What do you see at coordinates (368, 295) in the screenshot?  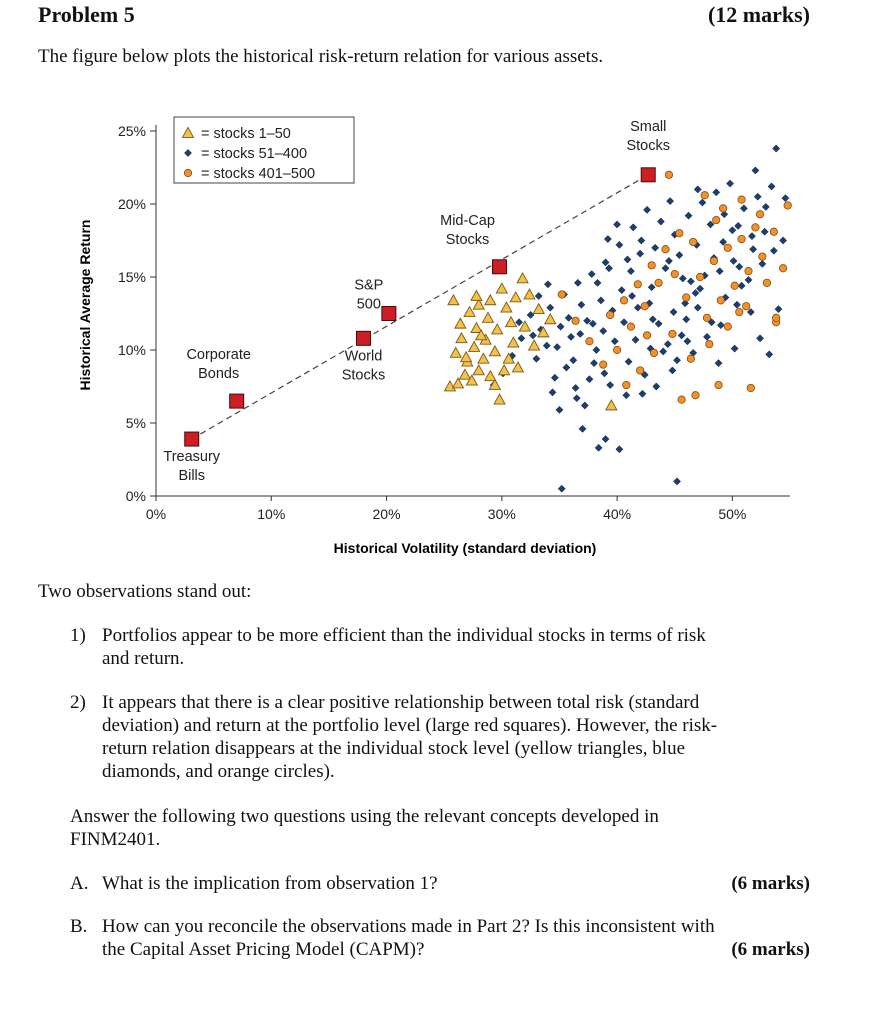 I see `portfolio-label: S&P 500` at bounding box center [368, 295].